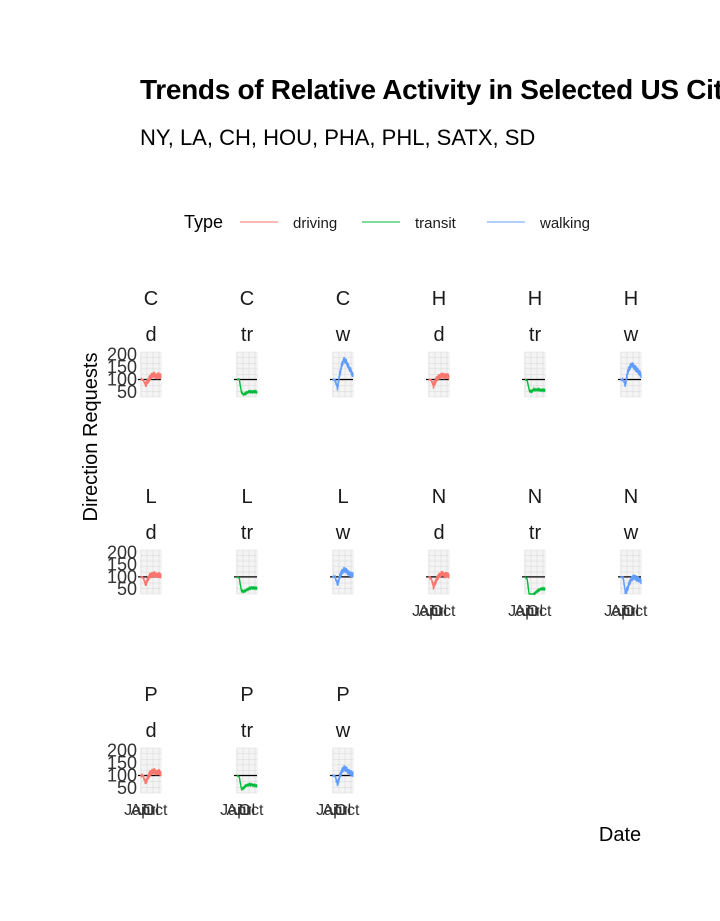 The width and height of the screenshot is (720, 921). I want to click on facet-h-d: Hd, so click(438, 343).